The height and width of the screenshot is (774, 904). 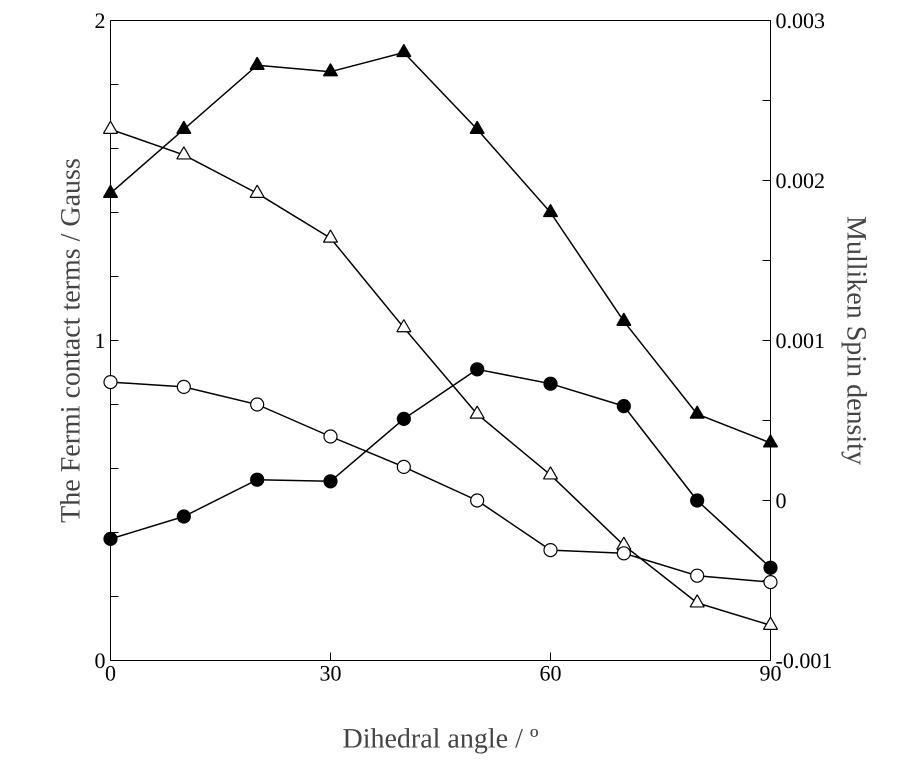 What do you see at coordinates (800, 20) in the screenshot?
I see `y2-tick-label: 0.003` at bounding box center [800, 20].